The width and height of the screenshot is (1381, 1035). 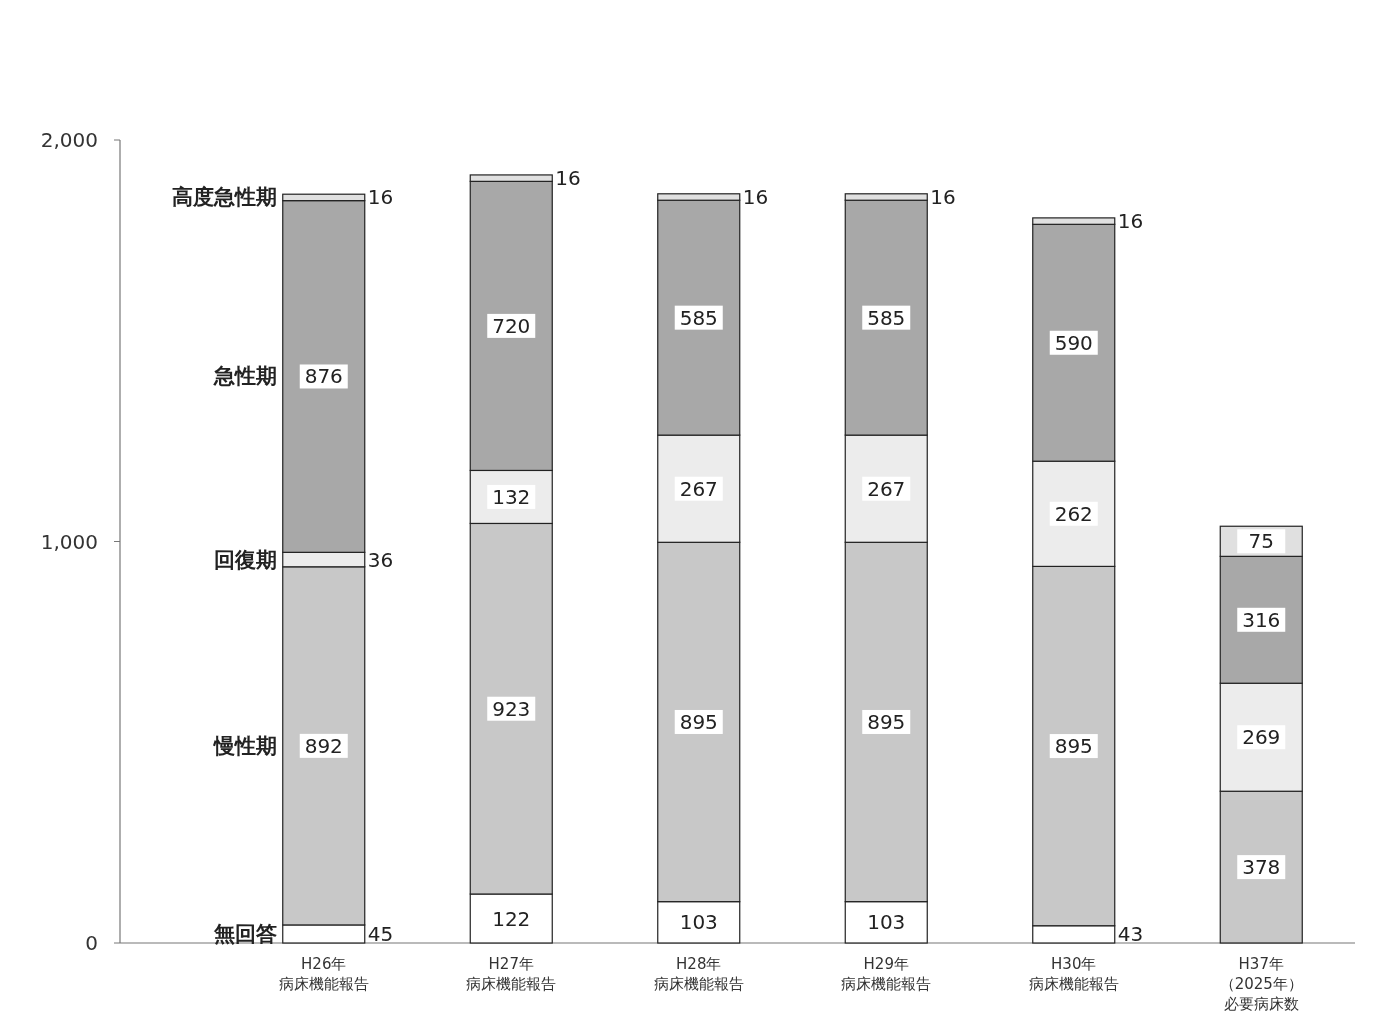 I want to click on data-label: 923, so click(x=511, y=708).